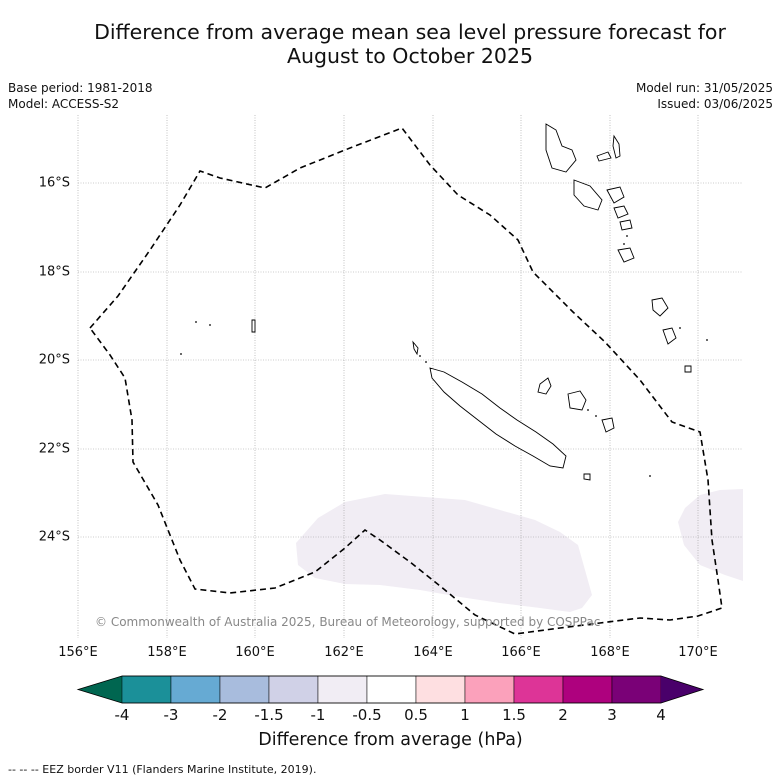  What do you see at coordinates (54, 360) in the screenshot?
I see `lat-label-20s: 20°S` at bounding box center [54, 360].